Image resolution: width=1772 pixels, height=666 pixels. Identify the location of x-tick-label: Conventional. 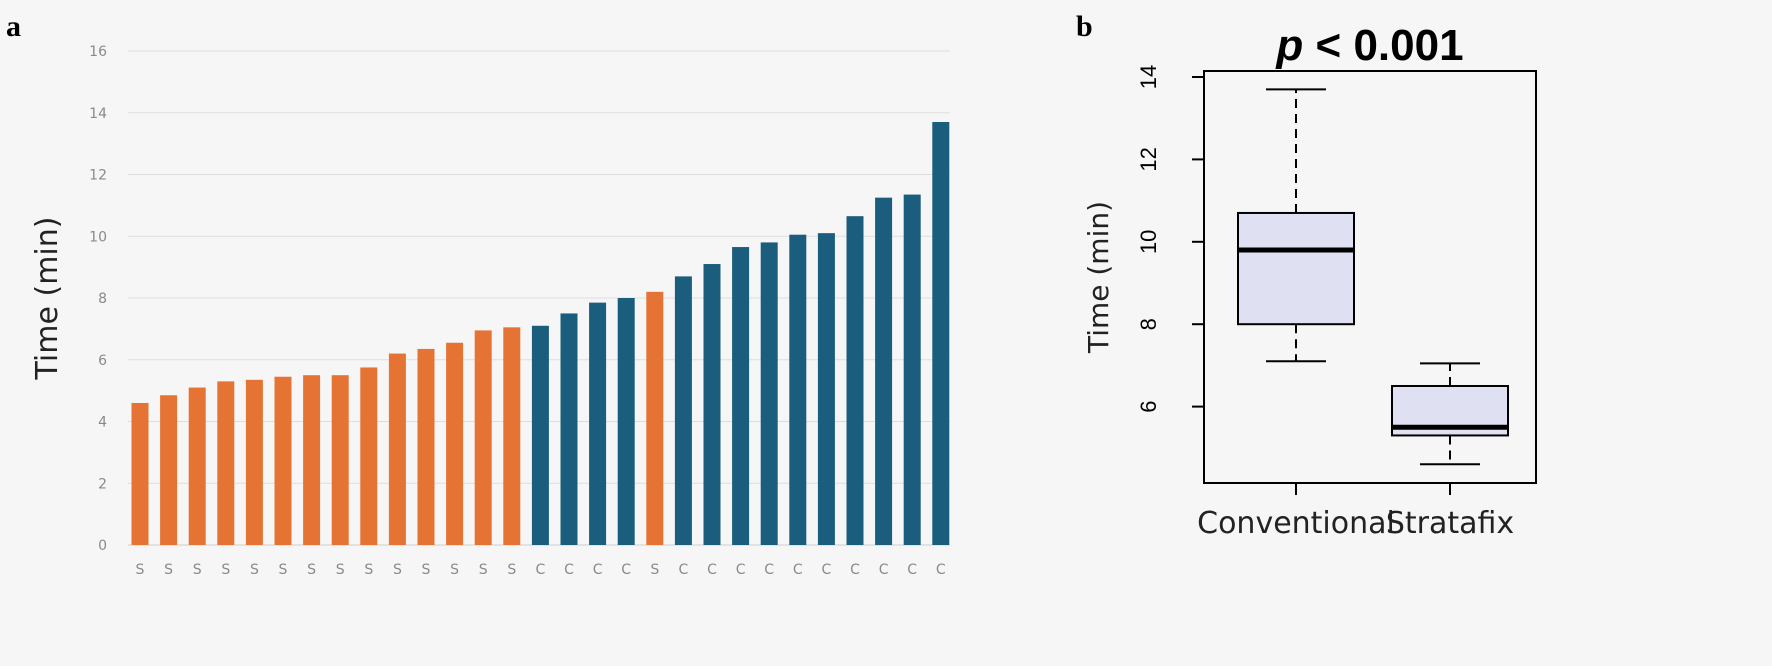
(1296, 523).